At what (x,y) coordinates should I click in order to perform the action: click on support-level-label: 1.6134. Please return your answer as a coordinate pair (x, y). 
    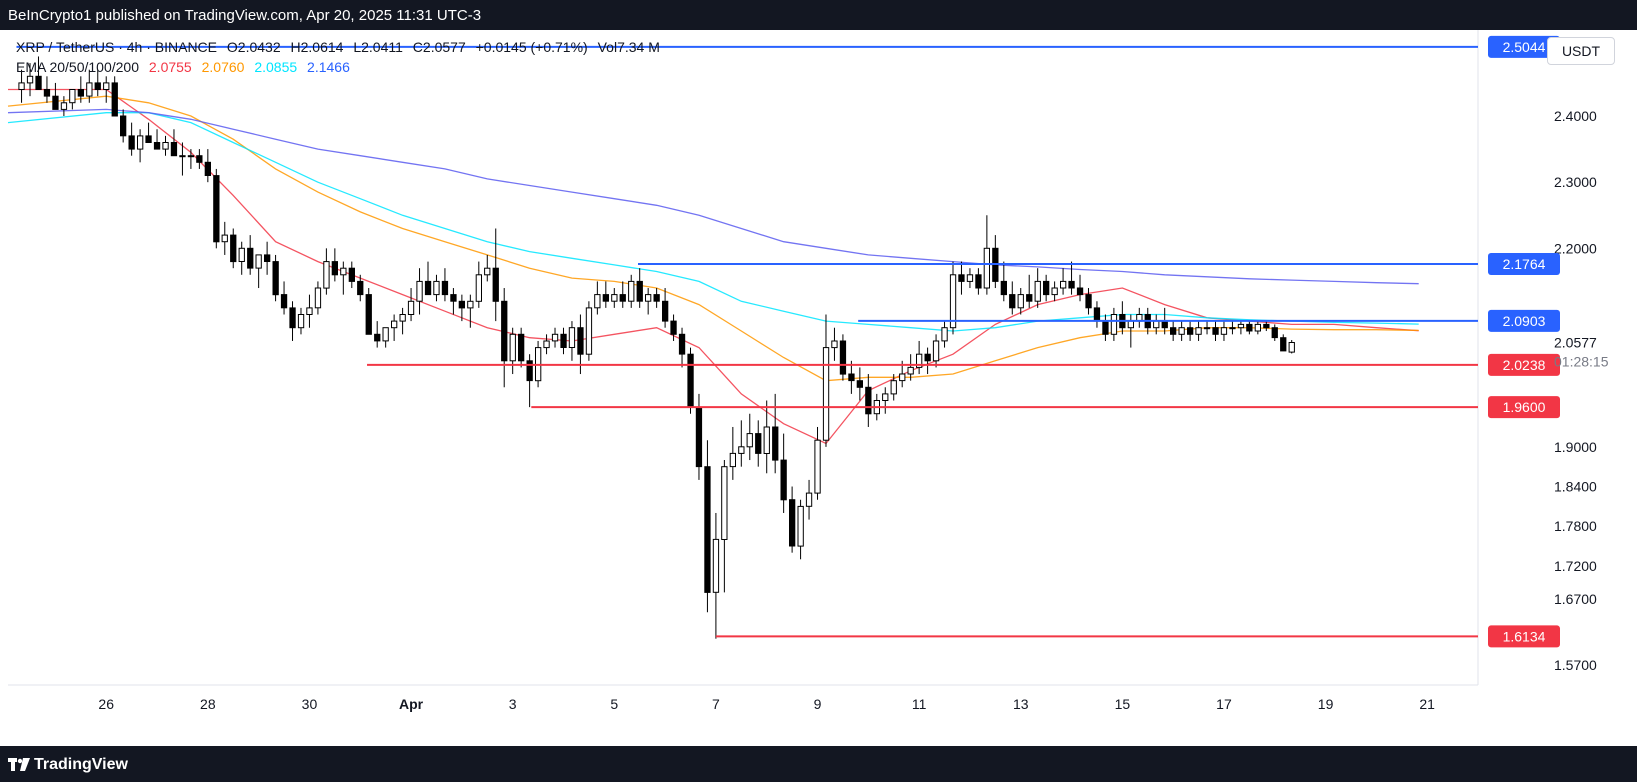
    Looking at the image, I should click on (1524, 636).